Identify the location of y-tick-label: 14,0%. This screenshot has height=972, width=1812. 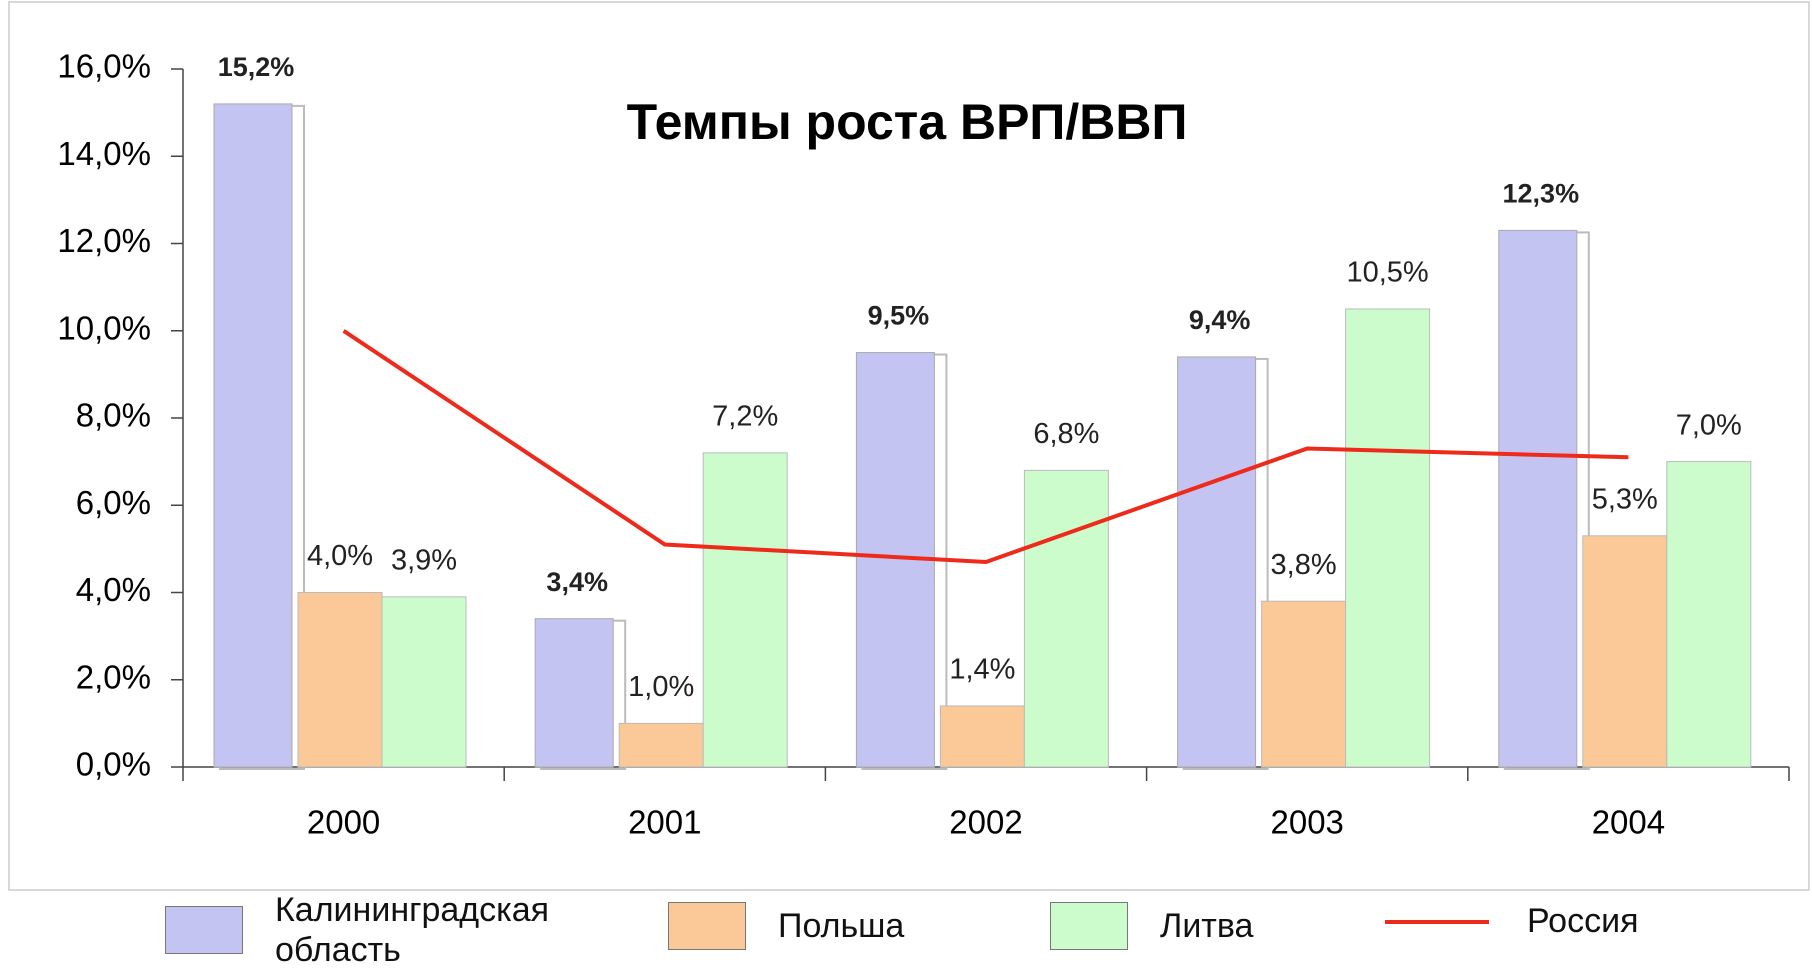
(104, 153).